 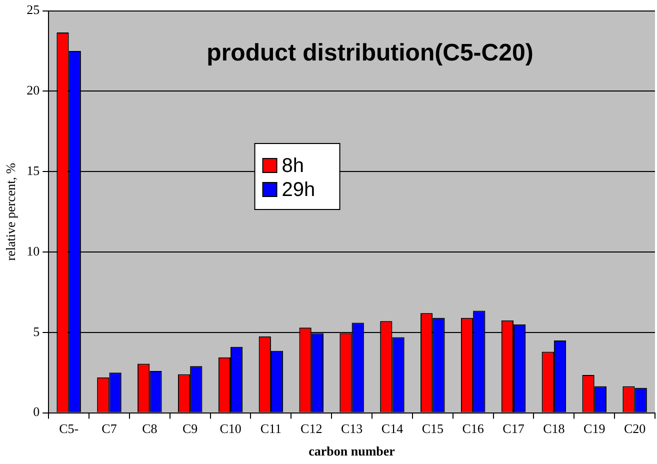 What do you see at coordinates (370, 52) in the screenshot?
I see `text: product distribution(C5-C20)` at bounding box center [370, 52].